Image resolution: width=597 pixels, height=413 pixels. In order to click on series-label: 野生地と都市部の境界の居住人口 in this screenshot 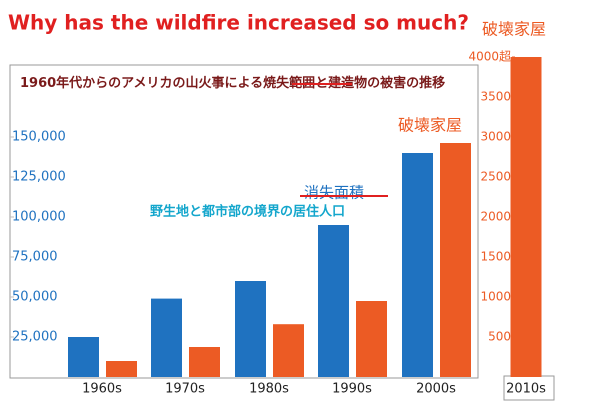, I will do `click(247, 212)`.